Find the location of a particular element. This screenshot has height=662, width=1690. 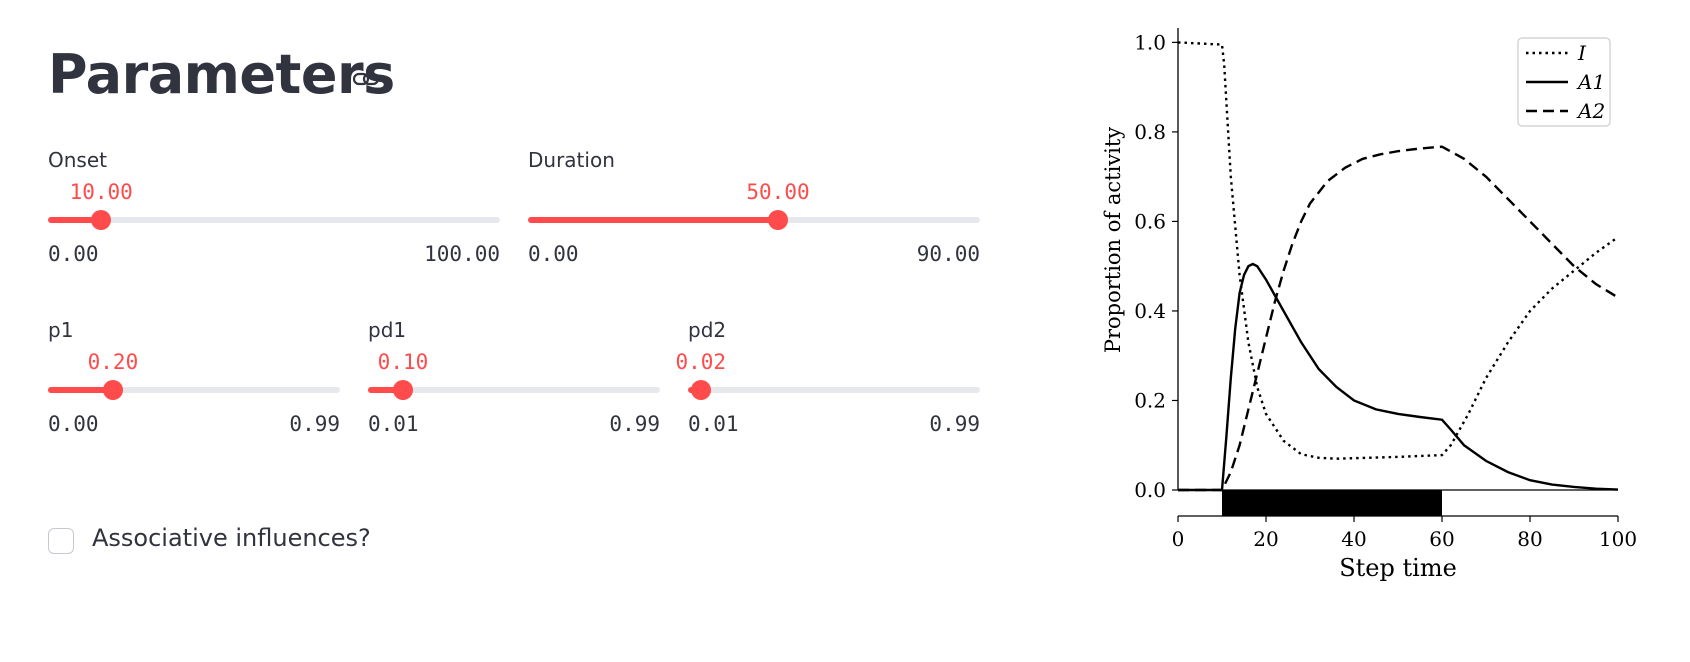

legend-label: I is located at coordinates (1582, 53).